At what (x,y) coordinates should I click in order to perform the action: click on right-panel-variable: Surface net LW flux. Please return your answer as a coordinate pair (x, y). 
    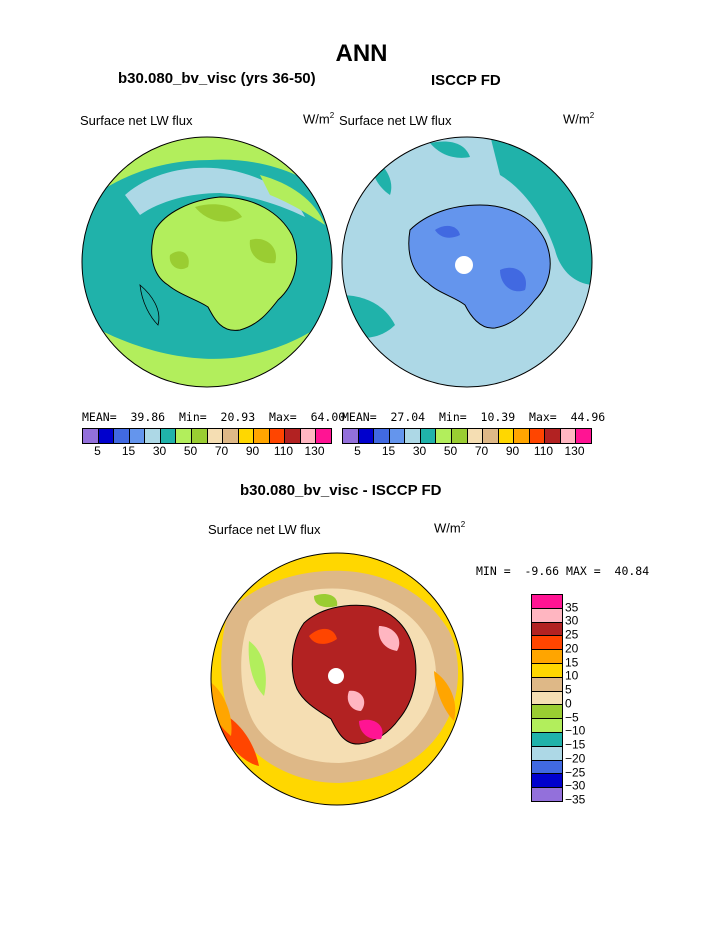
    Looking at the image, I should click on (395, 120).